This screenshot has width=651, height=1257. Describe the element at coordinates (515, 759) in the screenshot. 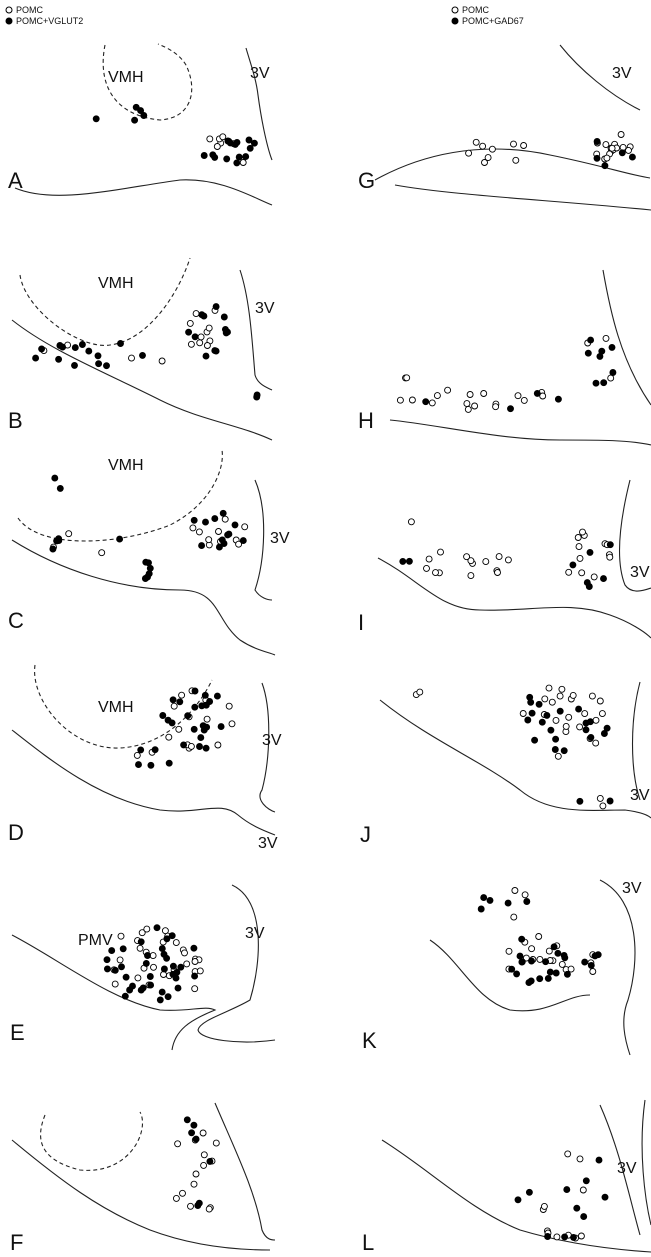

I see `brain-edge` at that location.